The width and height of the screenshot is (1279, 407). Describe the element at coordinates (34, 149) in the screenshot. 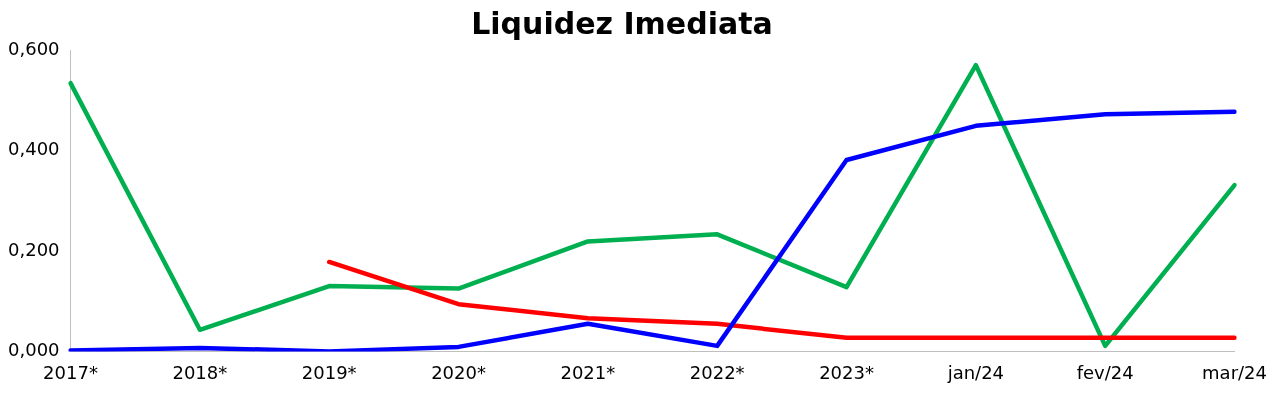

I see `y-tick-label: 0,400` at that location.